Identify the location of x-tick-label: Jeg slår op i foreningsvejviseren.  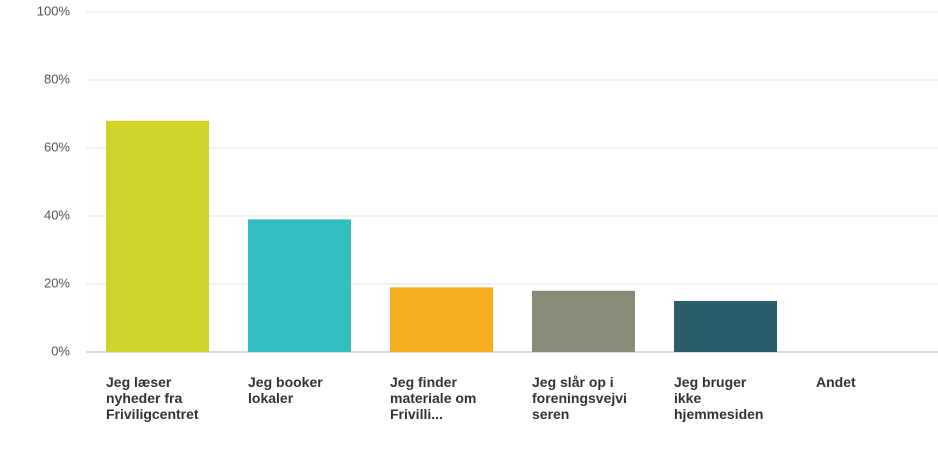
(579, 398).